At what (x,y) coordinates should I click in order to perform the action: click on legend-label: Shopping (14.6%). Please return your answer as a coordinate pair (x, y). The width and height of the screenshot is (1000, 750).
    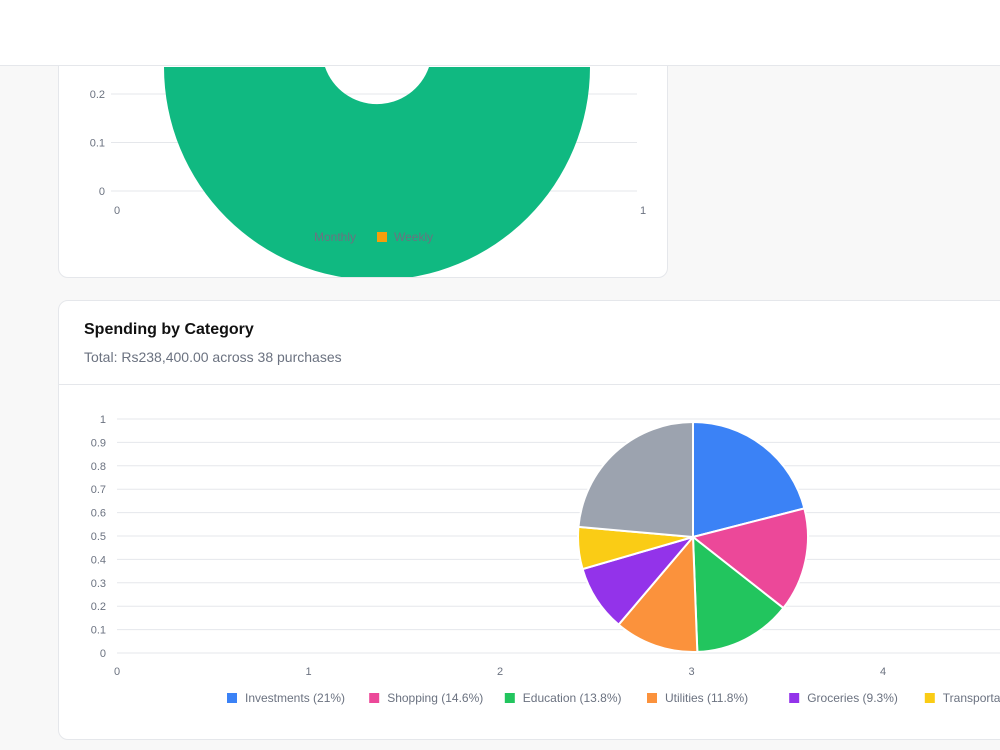
    Looking at the image, I should click on (435, 698).